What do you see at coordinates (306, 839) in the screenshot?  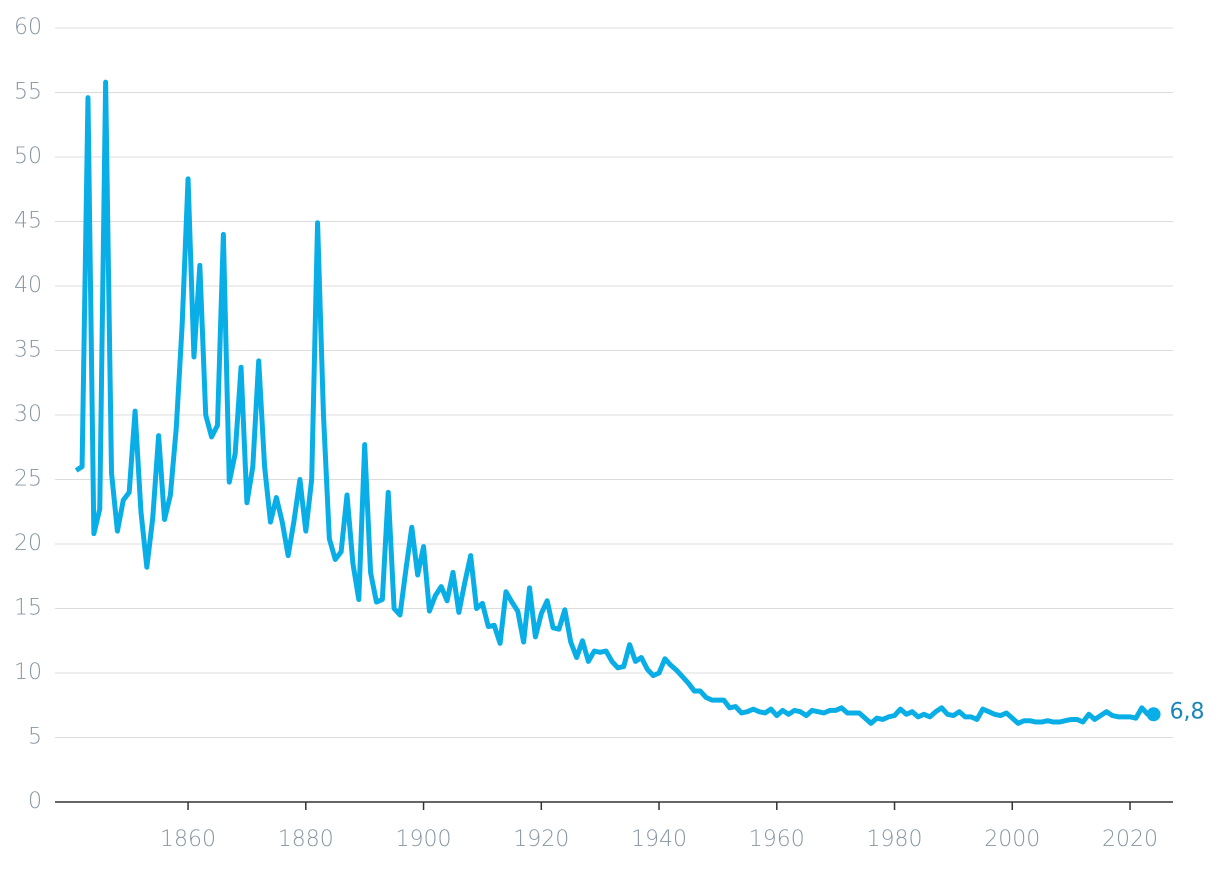 I see `x-tick-label: 1880` at bounding box center [306, 839].